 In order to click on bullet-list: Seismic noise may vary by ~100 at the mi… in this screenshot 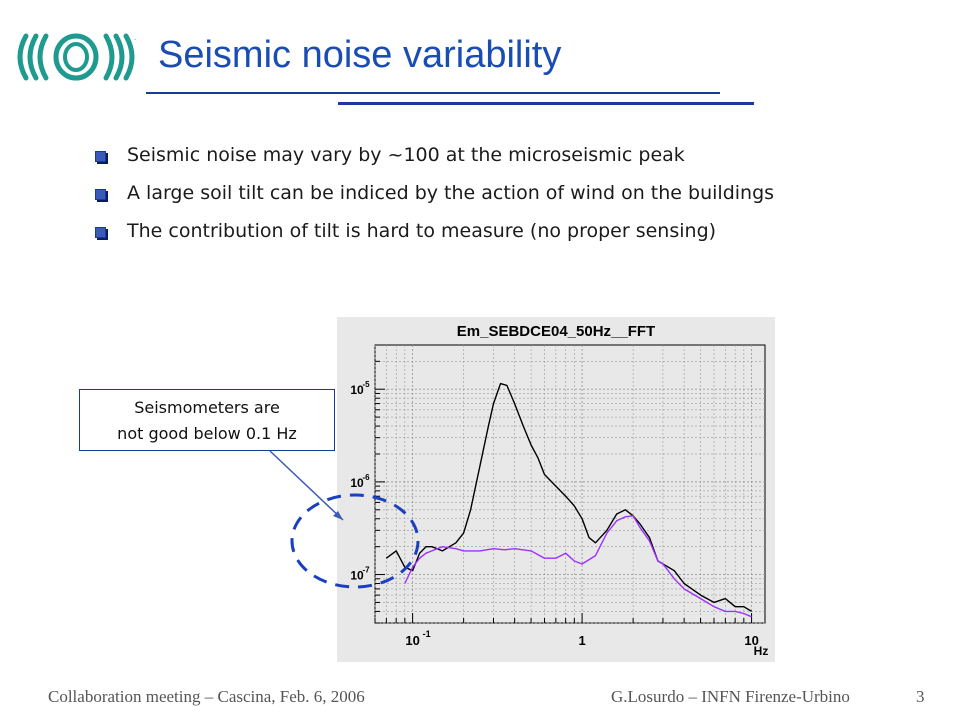, I will do `click(505, 195)`.